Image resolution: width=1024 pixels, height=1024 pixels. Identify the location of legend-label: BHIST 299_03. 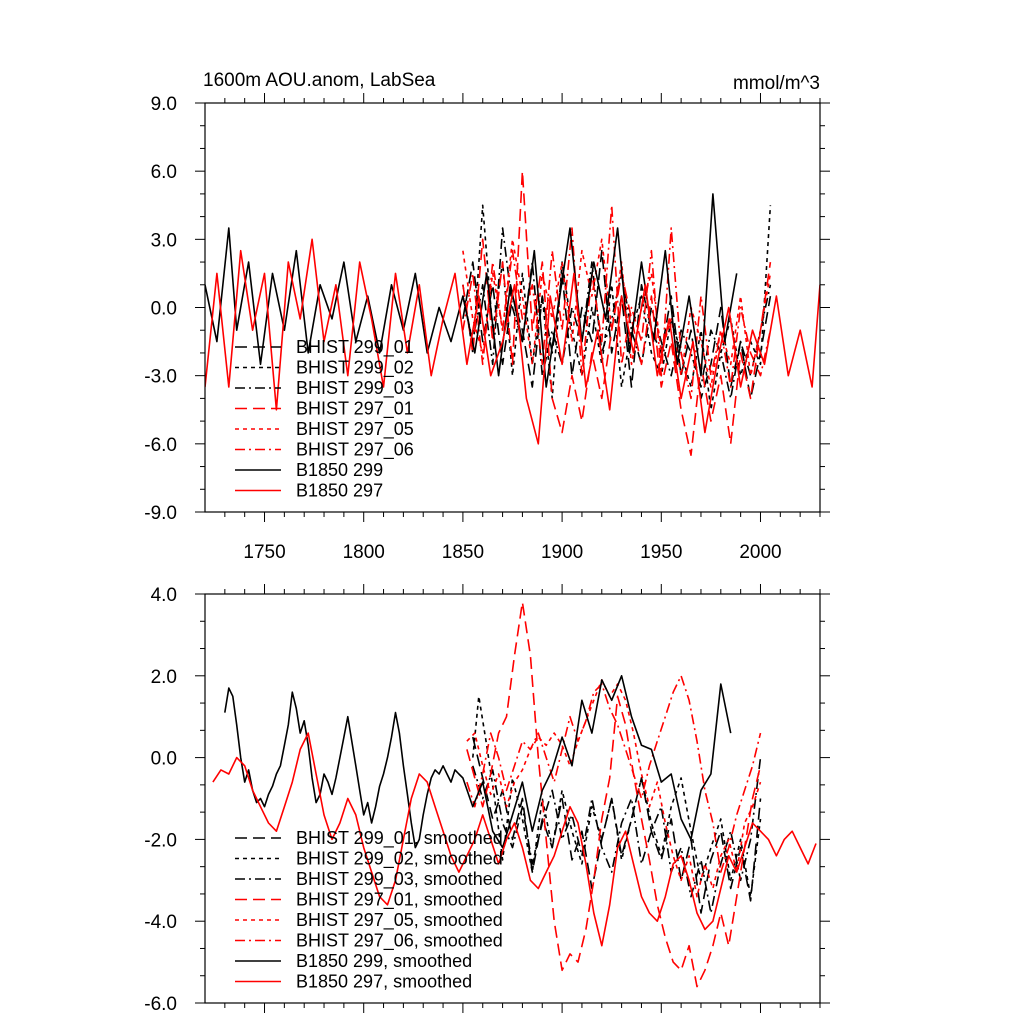
(355, 388).